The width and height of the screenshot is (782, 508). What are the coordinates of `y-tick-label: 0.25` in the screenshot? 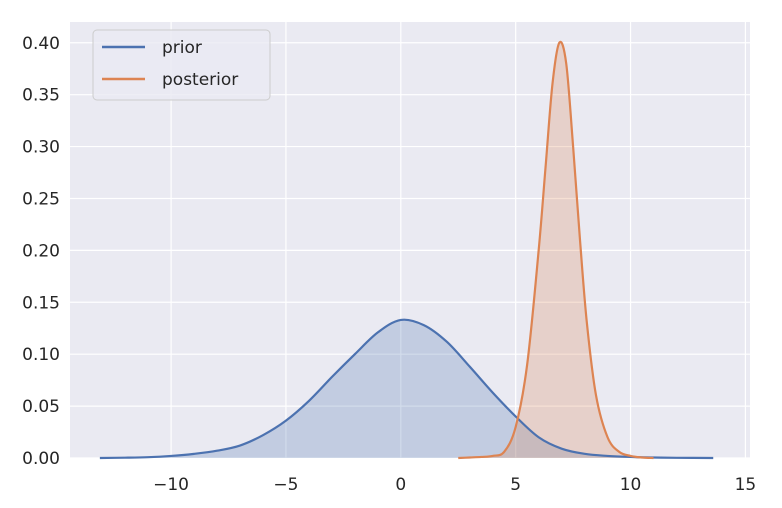 It's located at (41, 199).